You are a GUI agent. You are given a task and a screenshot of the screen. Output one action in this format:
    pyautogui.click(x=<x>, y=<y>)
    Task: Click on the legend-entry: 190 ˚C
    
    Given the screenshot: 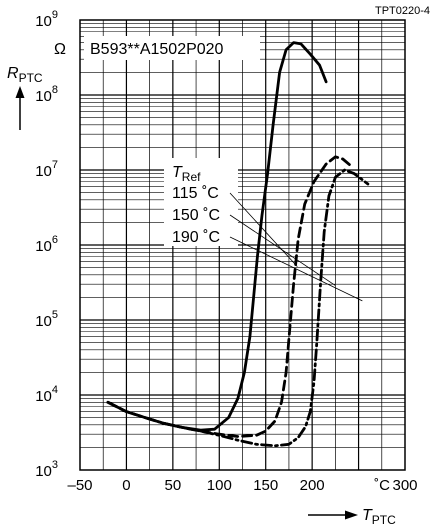 What is the action you would take?
    pyautogui.click(x=196, y=237)
    